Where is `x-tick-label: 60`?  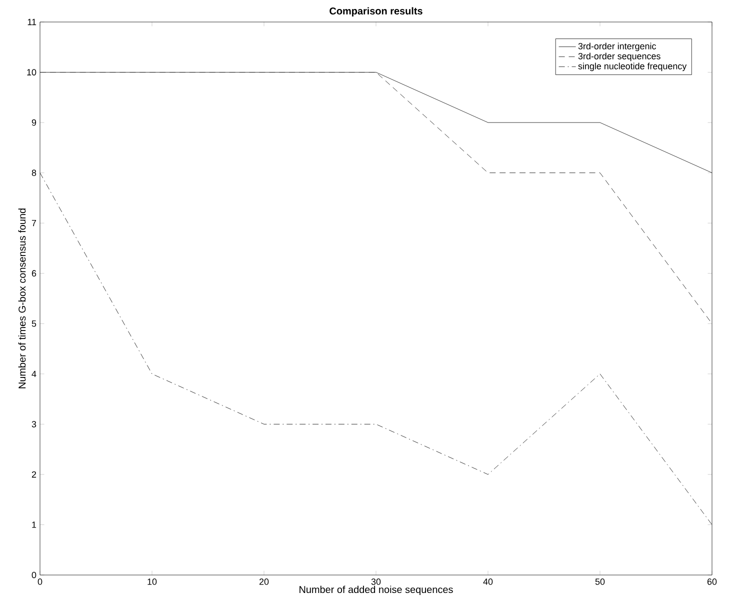
x-tick-label: 60 is located at coordinates (712, 581).